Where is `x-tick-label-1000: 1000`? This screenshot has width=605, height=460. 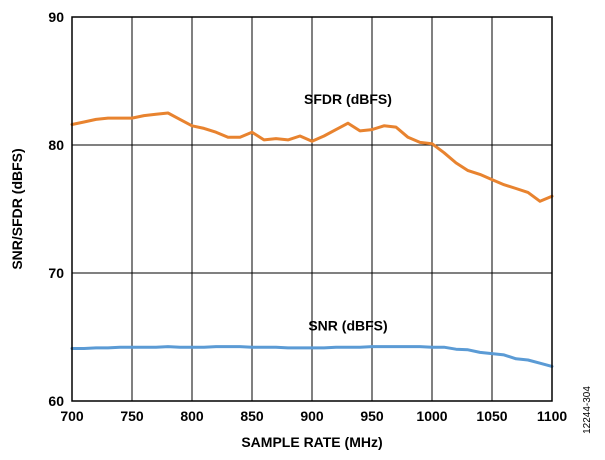 x-tick-label-1000: 1000 is located at coordinates (431, 416).